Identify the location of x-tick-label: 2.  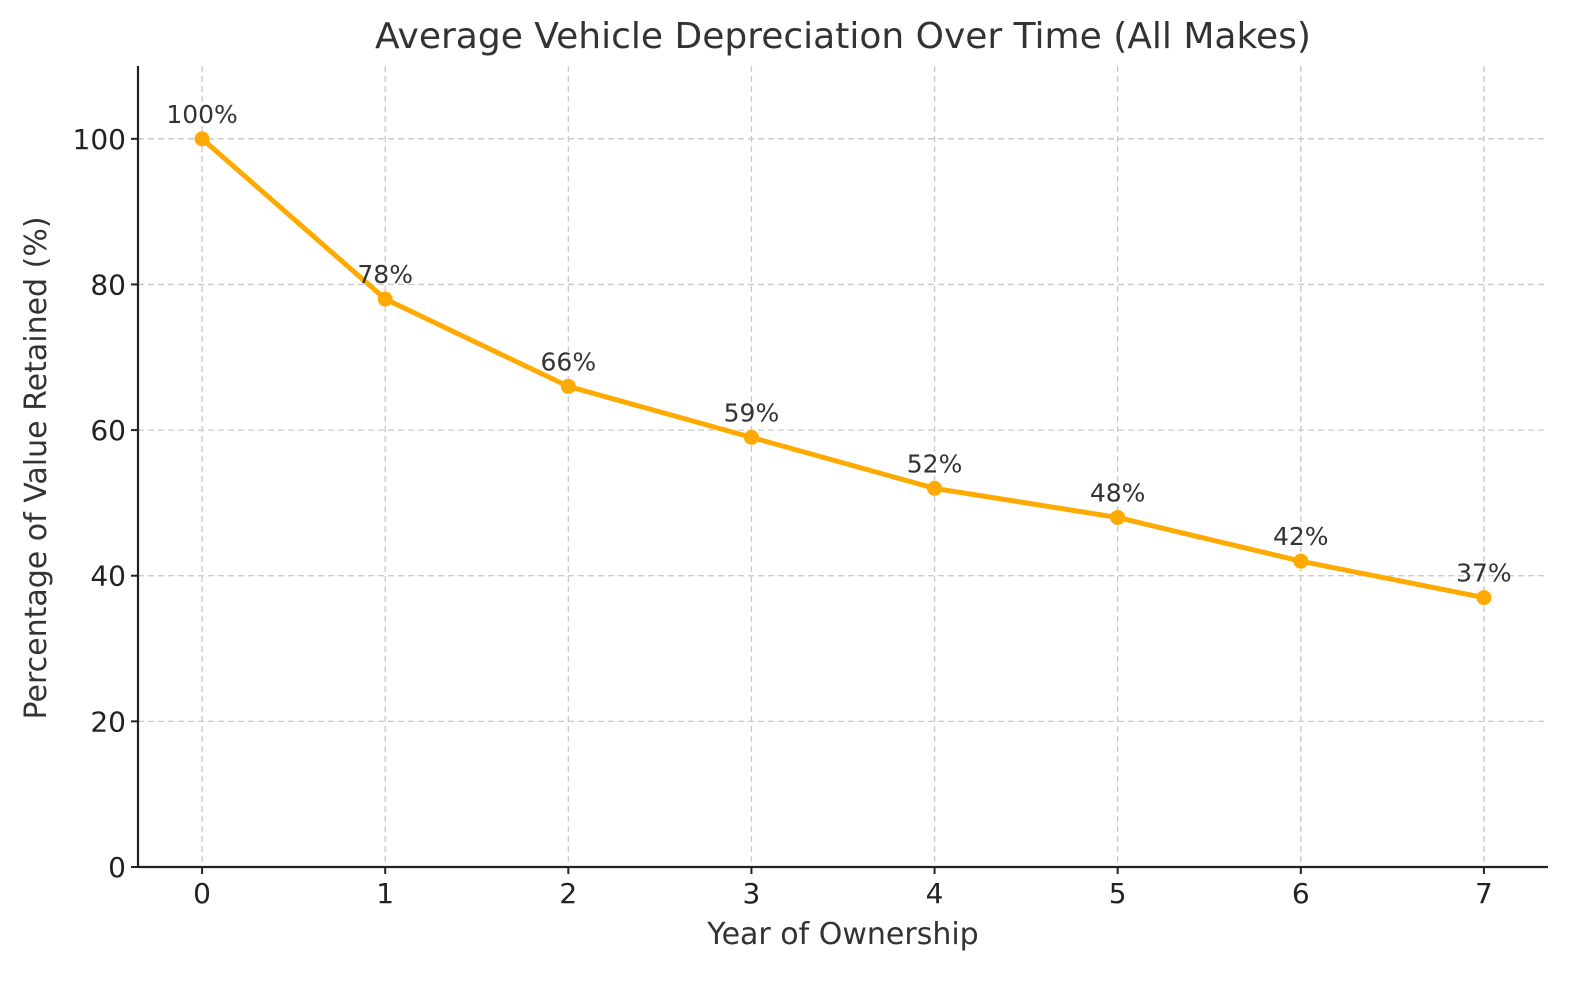
(568, 893).